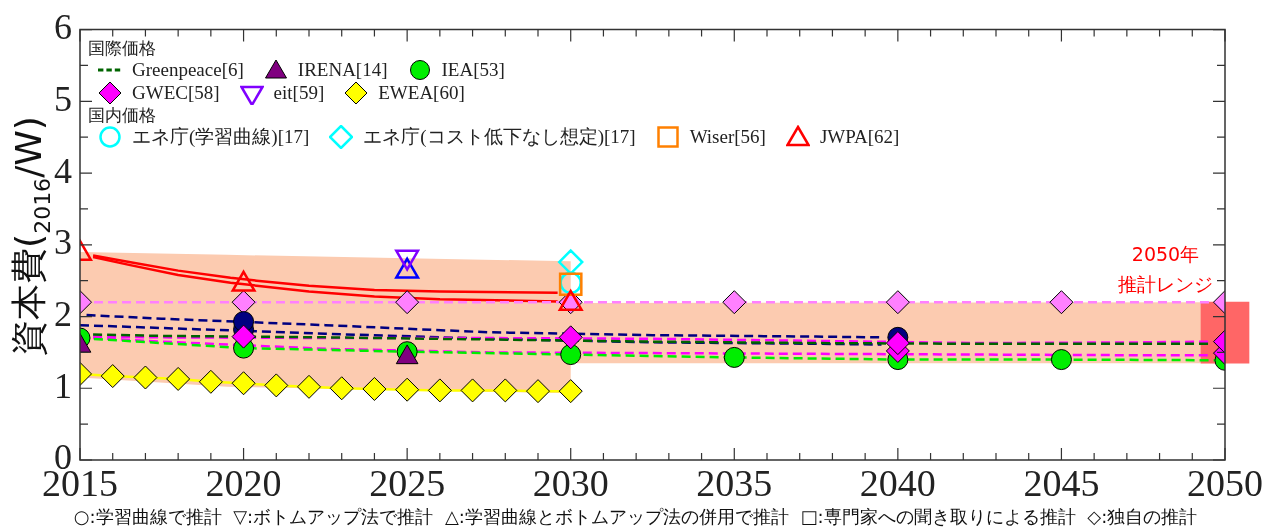  Describe the element at coordinates (1165, 254) in the screenshot. I see `annotation: 2050年` at that location.